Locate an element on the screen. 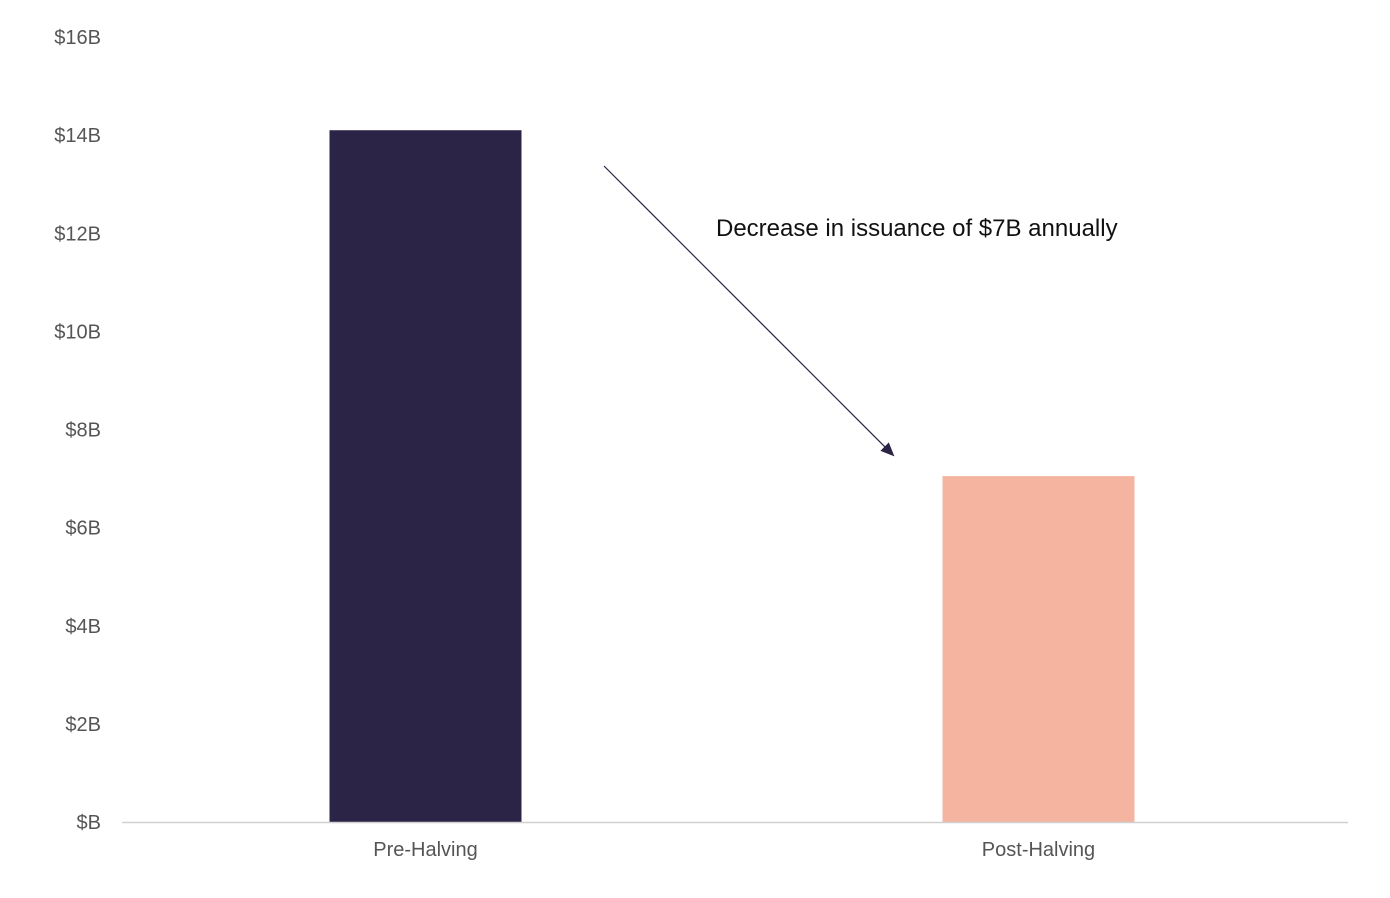  annotation-text: Decrease in issuance of $7B annually is located at coordinates (917, 228).